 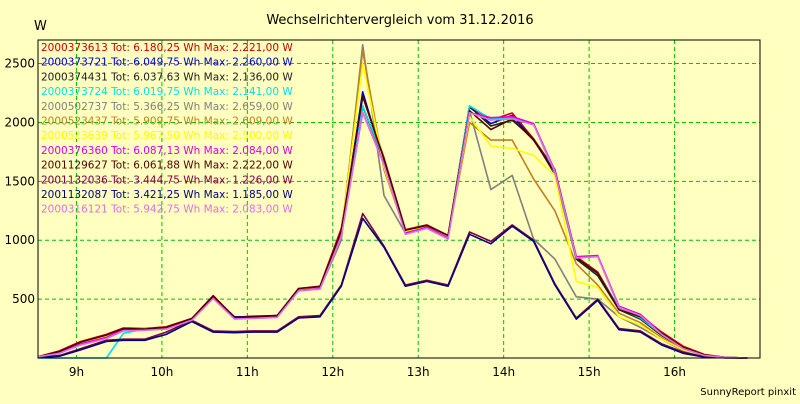 I want to click on x-tick-label-0: 9h, so click(x=76, y=372).